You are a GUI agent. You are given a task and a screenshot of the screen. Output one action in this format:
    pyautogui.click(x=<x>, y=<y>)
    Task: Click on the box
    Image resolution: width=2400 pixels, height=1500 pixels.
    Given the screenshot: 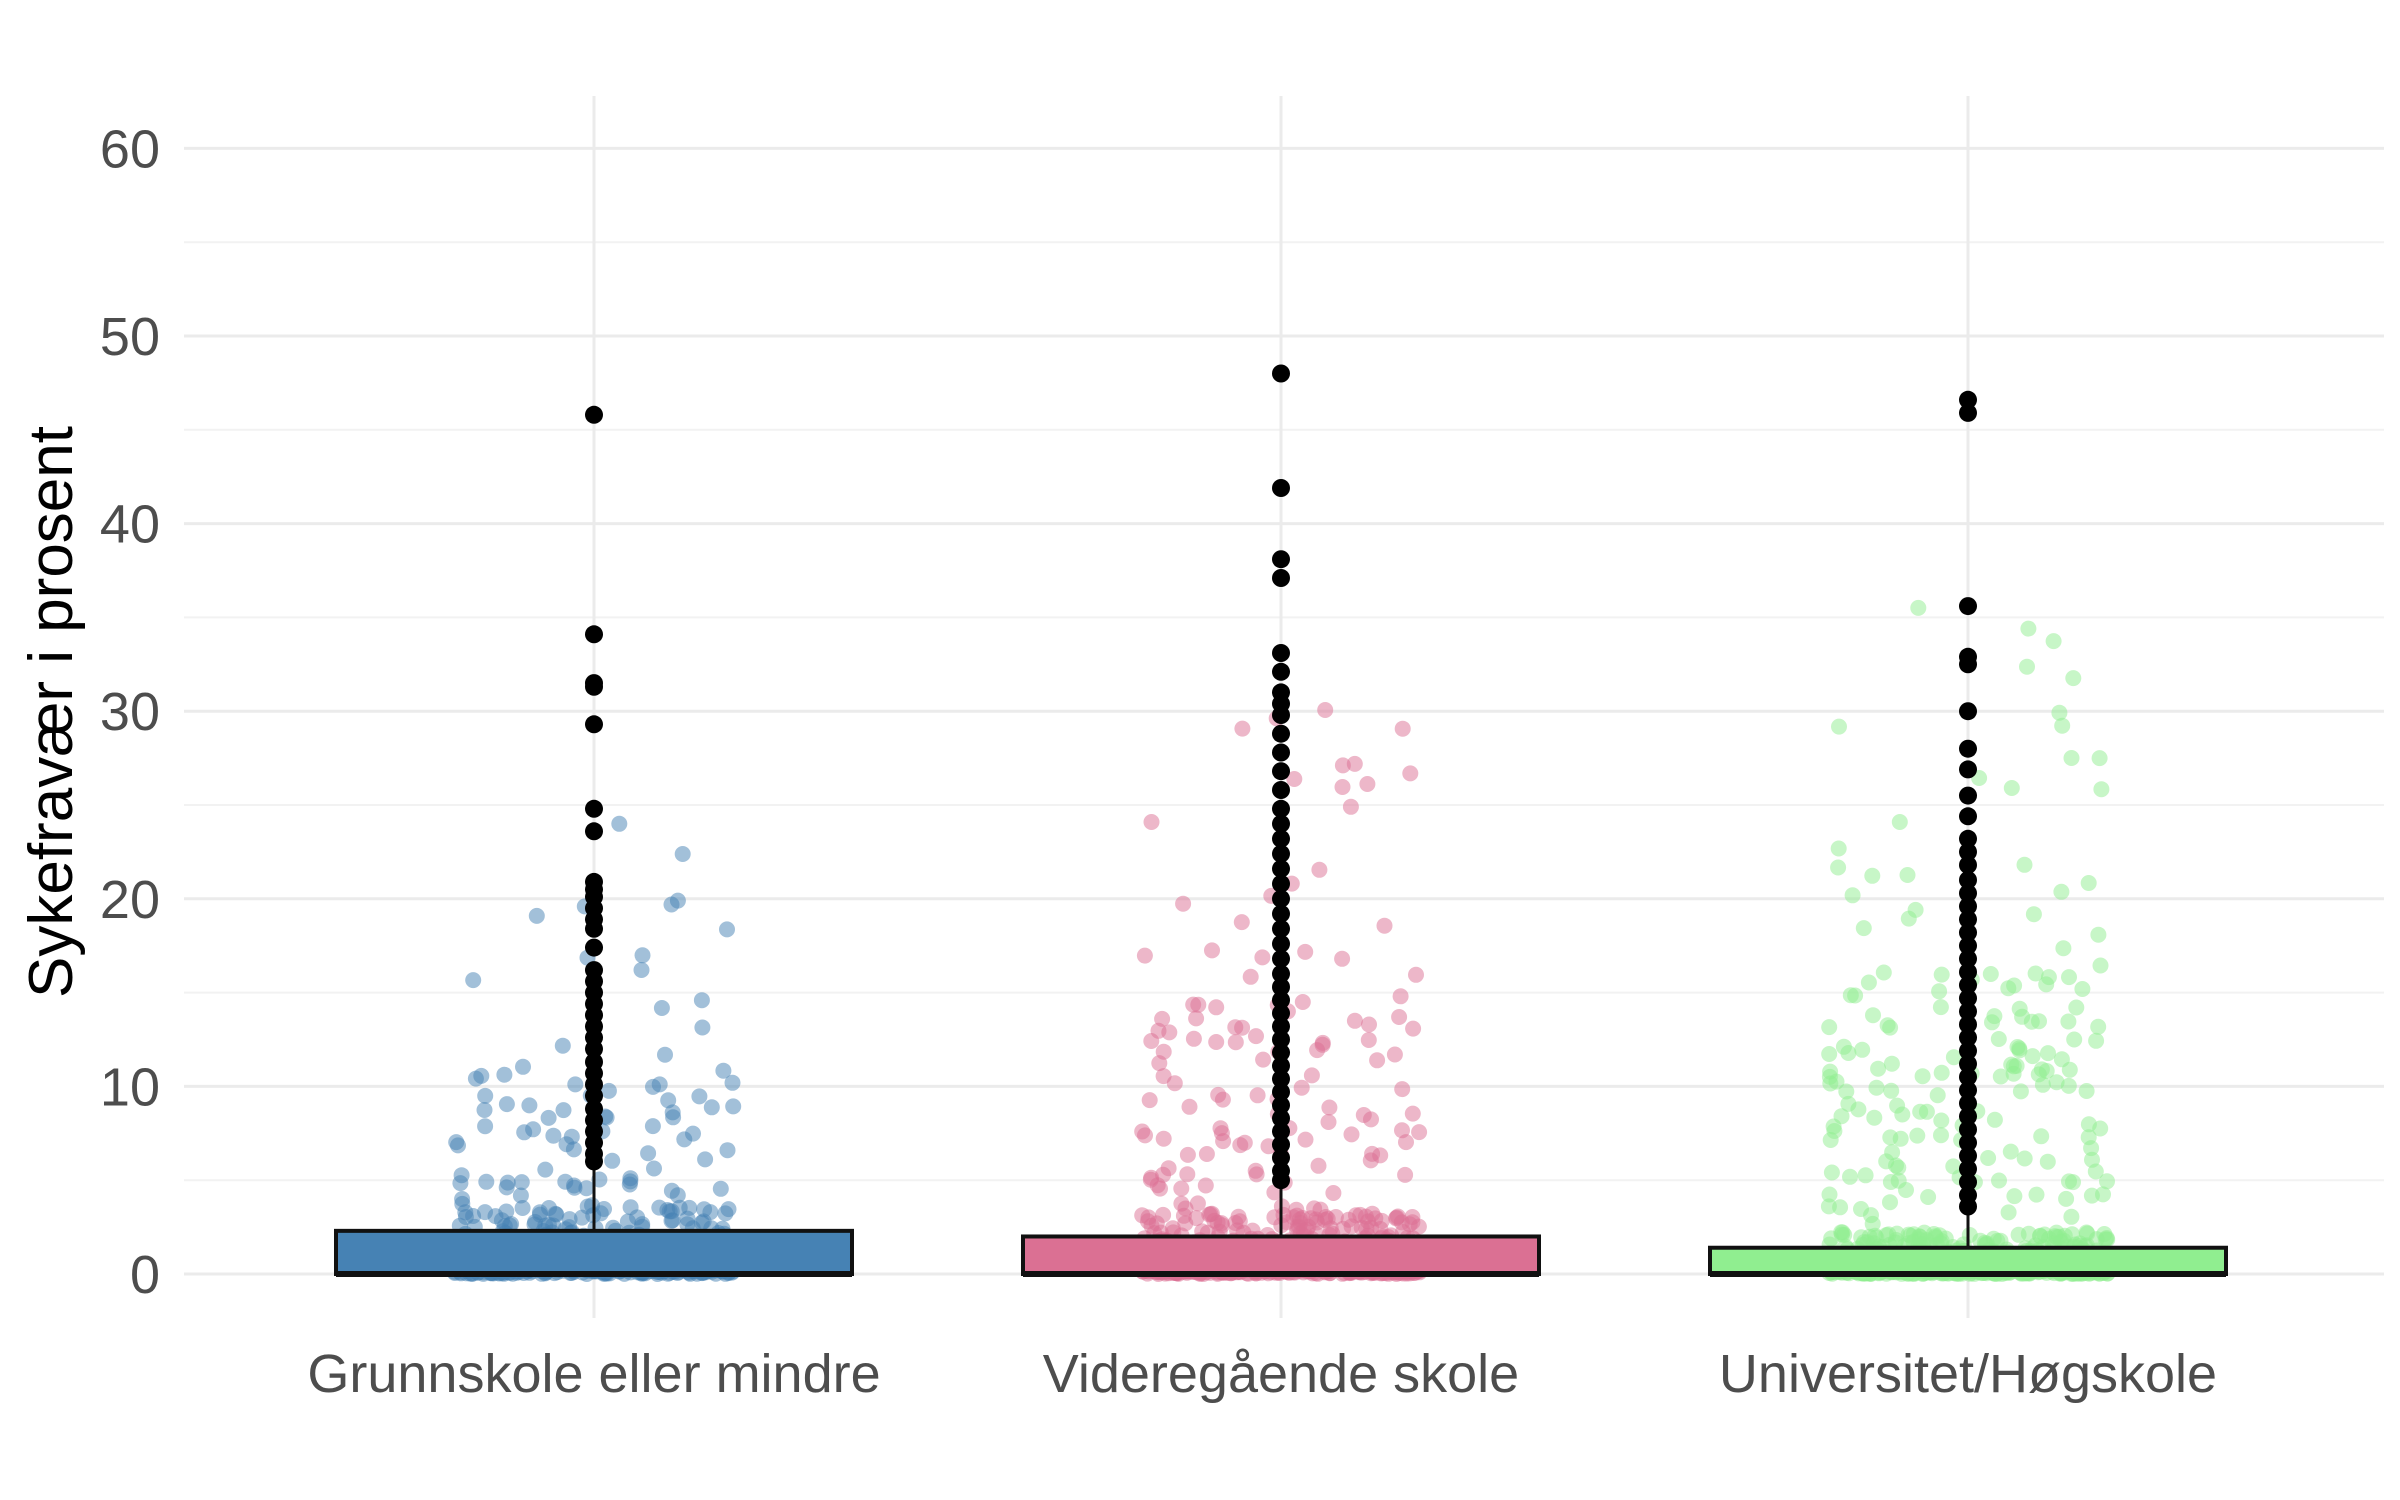 What is the action you would take?
    pyautogui.click(x=1968, y=1260)
    